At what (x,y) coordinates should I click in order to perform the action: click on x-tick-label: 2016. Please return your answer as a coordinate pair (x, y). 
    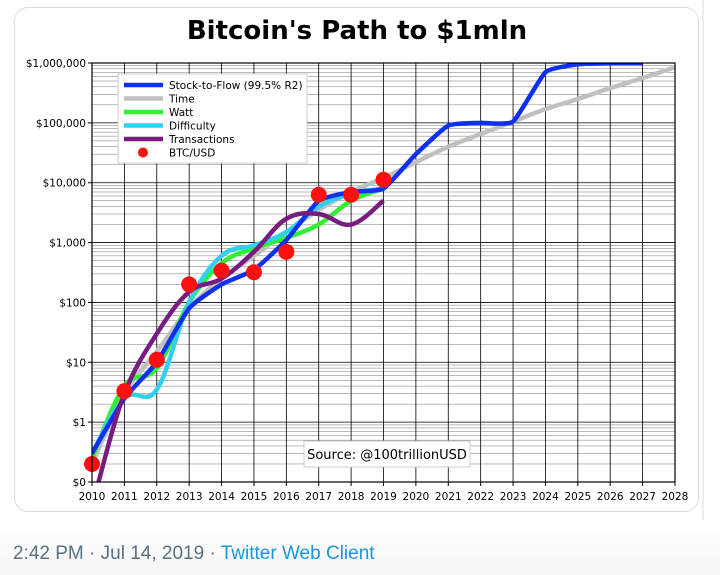
    Looking at the image, I should click on (286, 497).